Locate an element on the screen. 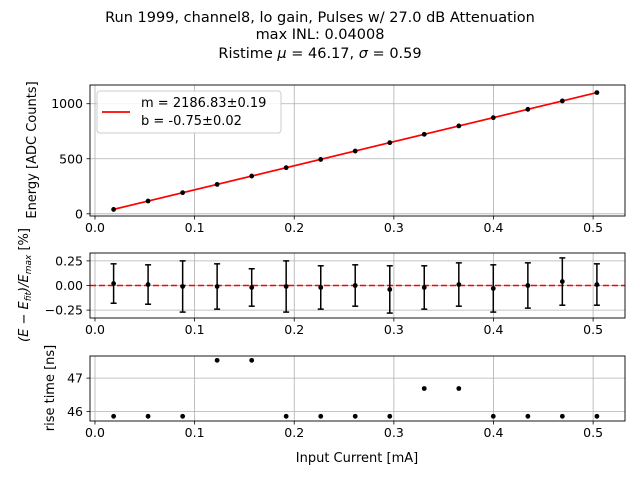 This screenshot has width=640, height=480. residuals-axes-frame is located at coordinates (357, 285).